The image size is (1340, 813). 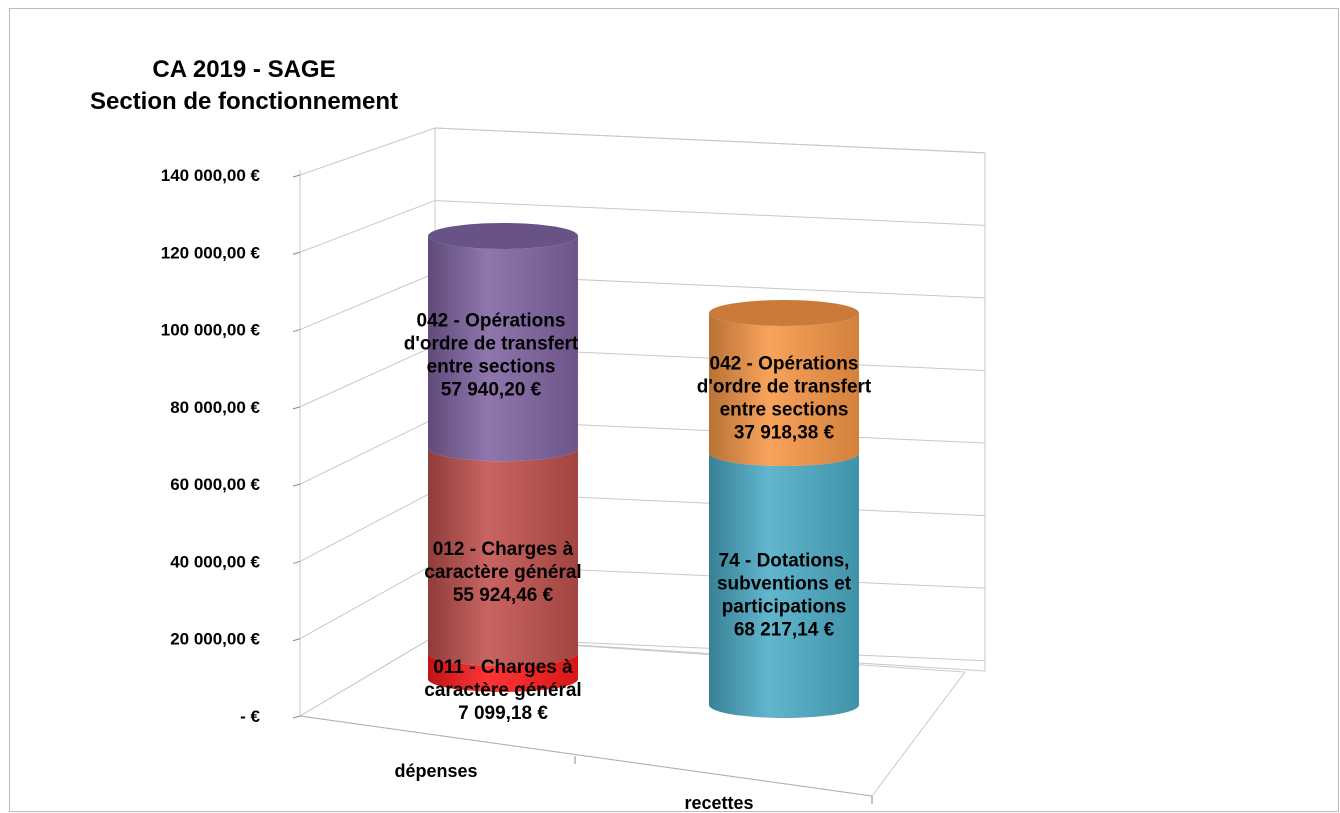 What do you see at coordinates (718, 803) in the screenshot?
I see `x-category-label: recettes` at bounding box center [718, 803].